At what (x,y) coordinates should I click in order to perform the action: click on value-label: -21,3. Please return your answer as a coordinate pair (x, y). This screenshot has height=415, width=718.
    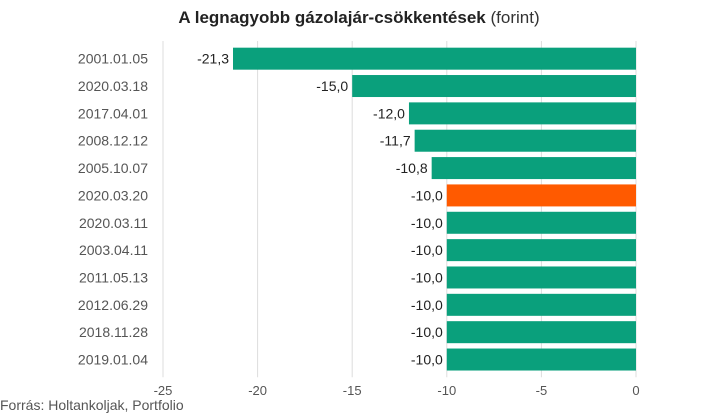
    Looking at the image, I should click on (213, 59).